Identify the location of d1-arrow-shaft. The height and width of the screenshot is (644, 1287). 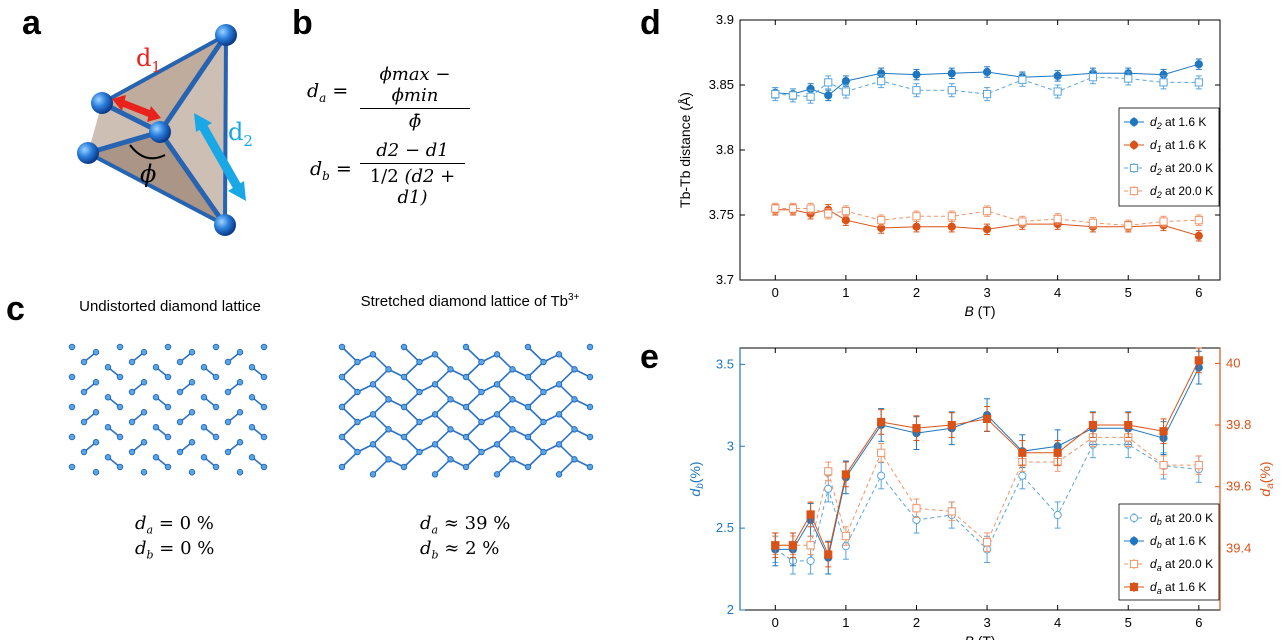
(136, 108).